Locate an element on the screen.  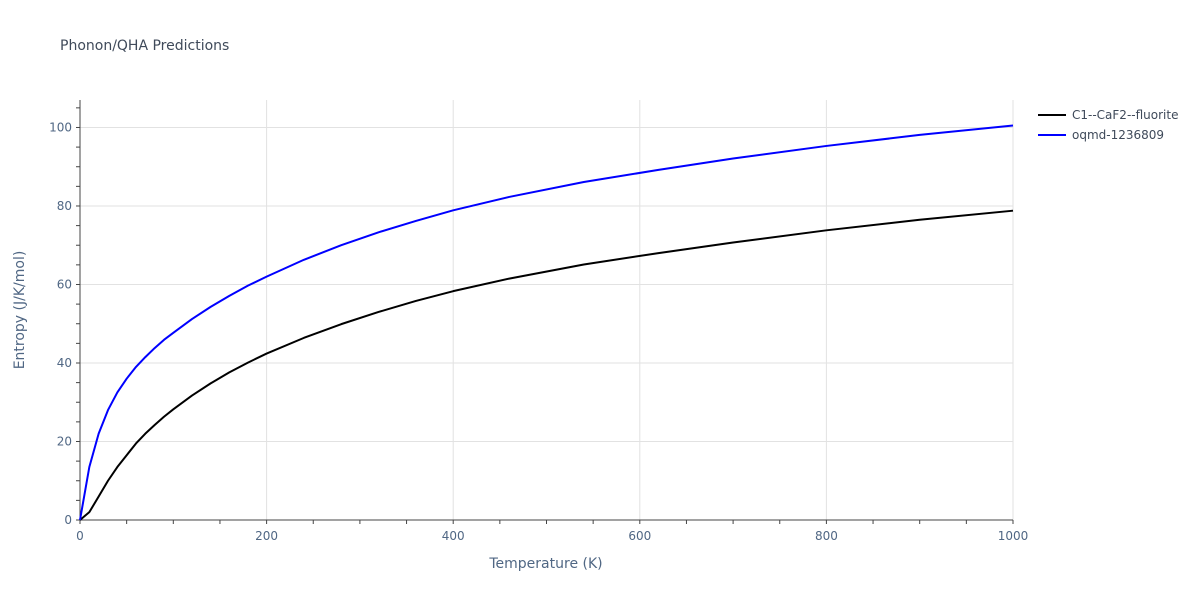
x-tick-label: 200 is located at coordinates (266, 536).